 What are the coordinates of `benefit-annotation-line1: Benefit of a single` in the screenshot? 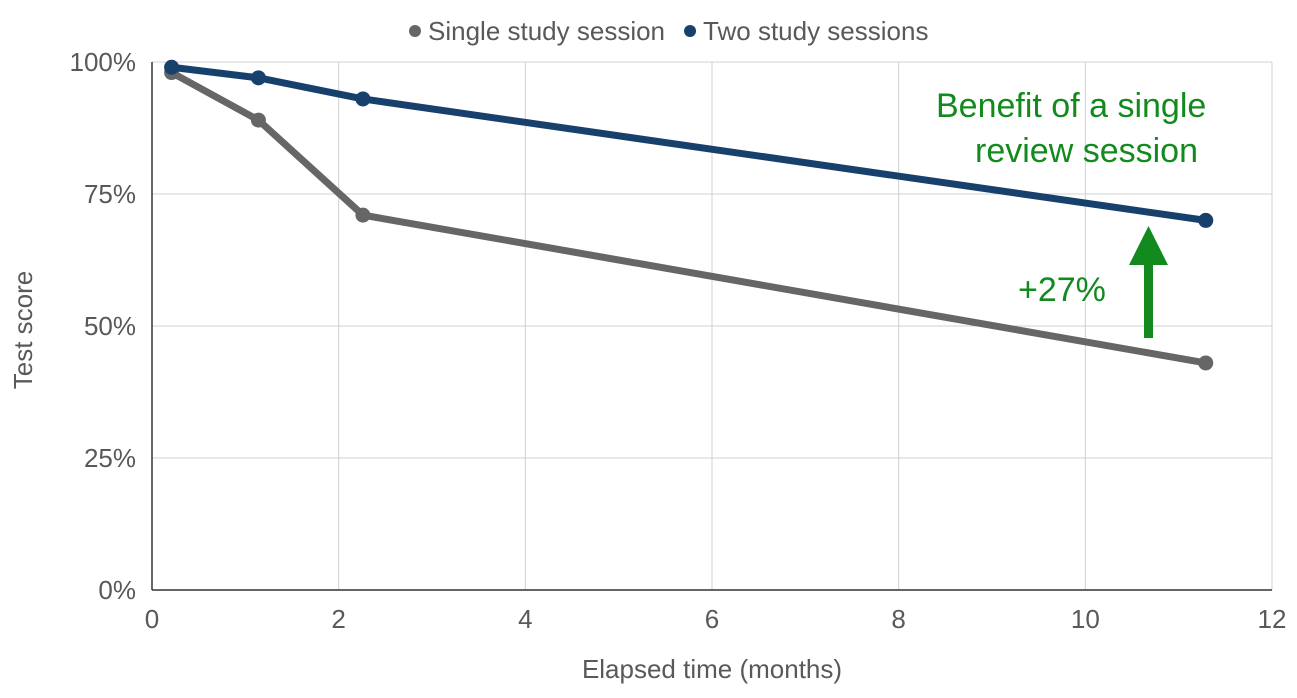 It's located at (1071, 106).